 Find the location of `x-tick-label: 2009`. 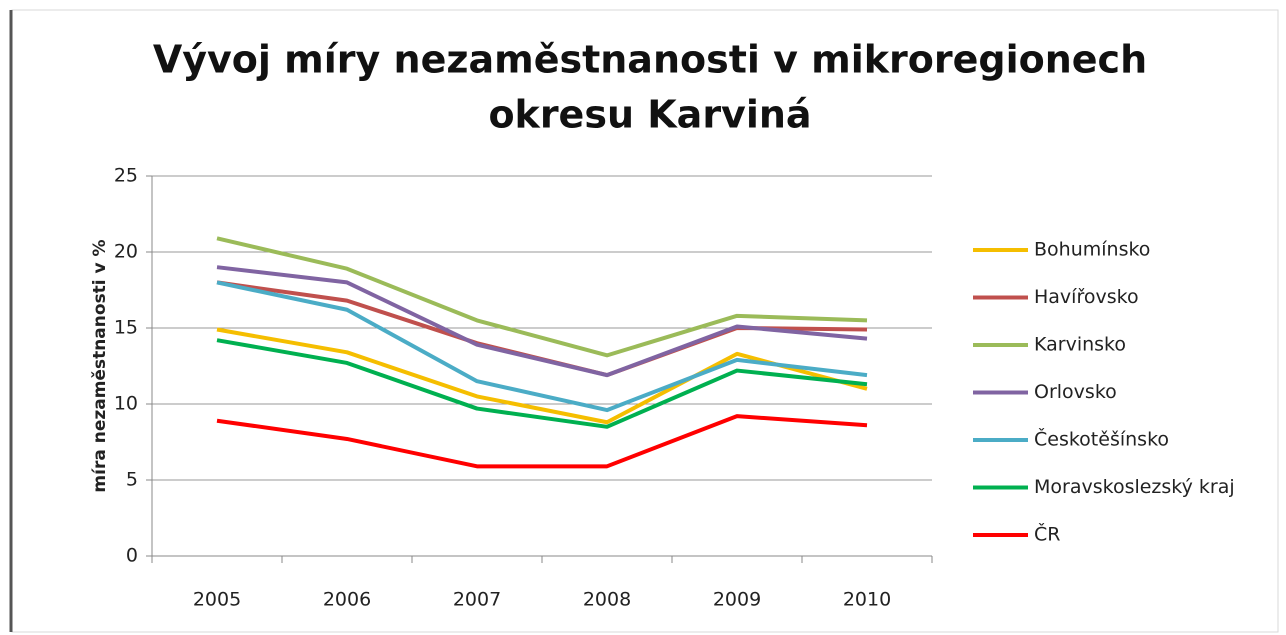

x-tick-label: 2009 is located at coordinates (737, 600).